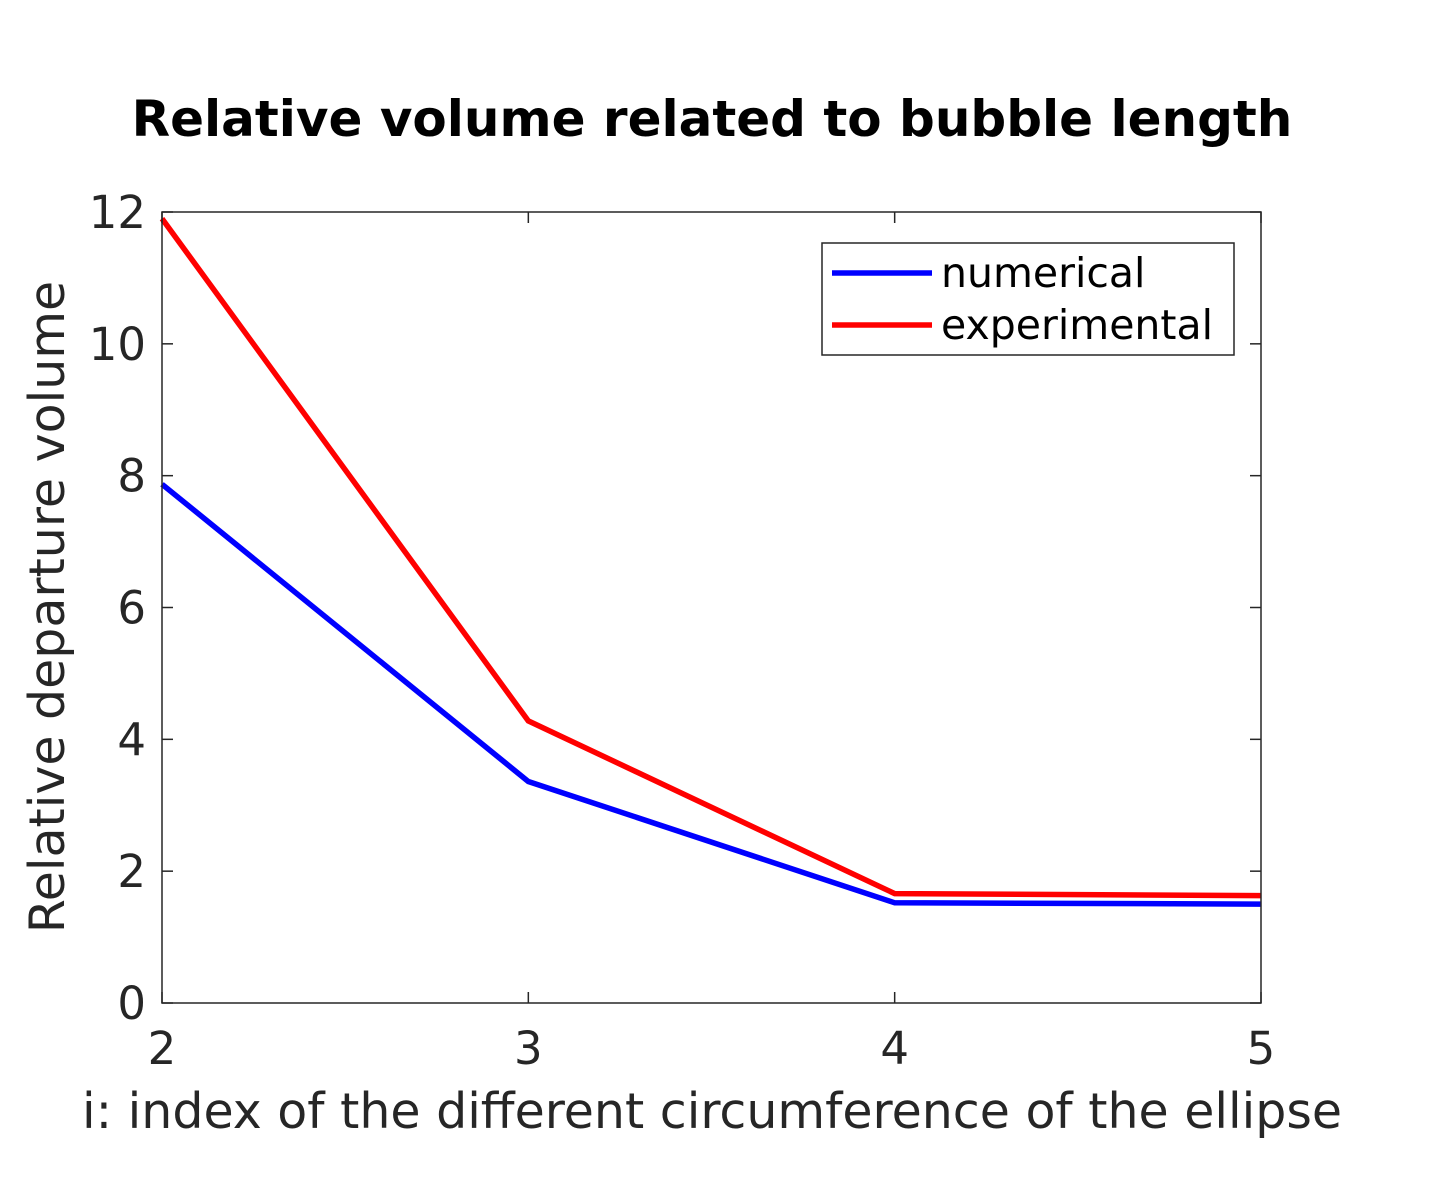  Describe the element at coordinates (131, 476) in the screenshot. I see `y-tick-label-8: 8` at that location.